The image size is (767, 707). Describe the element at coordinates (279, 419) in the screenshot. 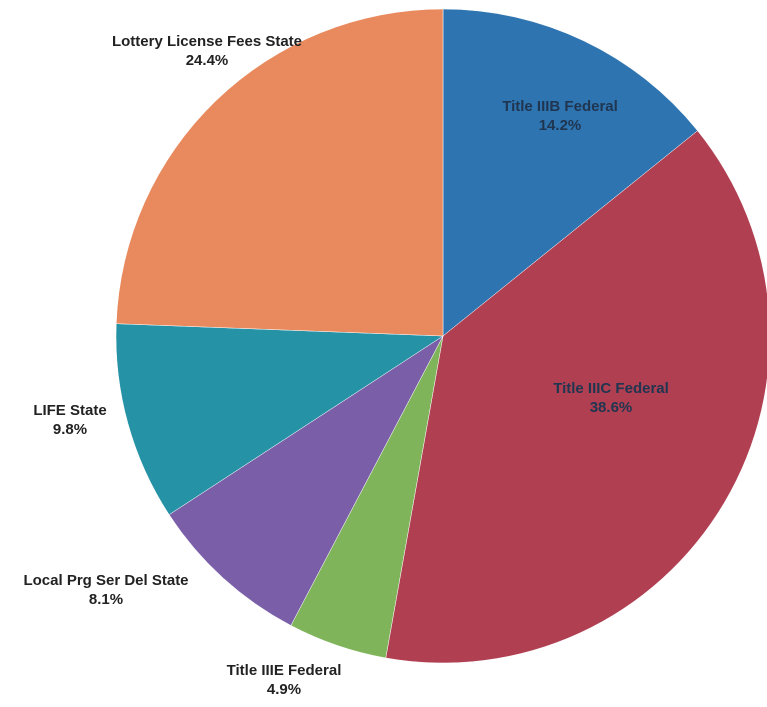

I see `pie-slice-life-state` at that location.